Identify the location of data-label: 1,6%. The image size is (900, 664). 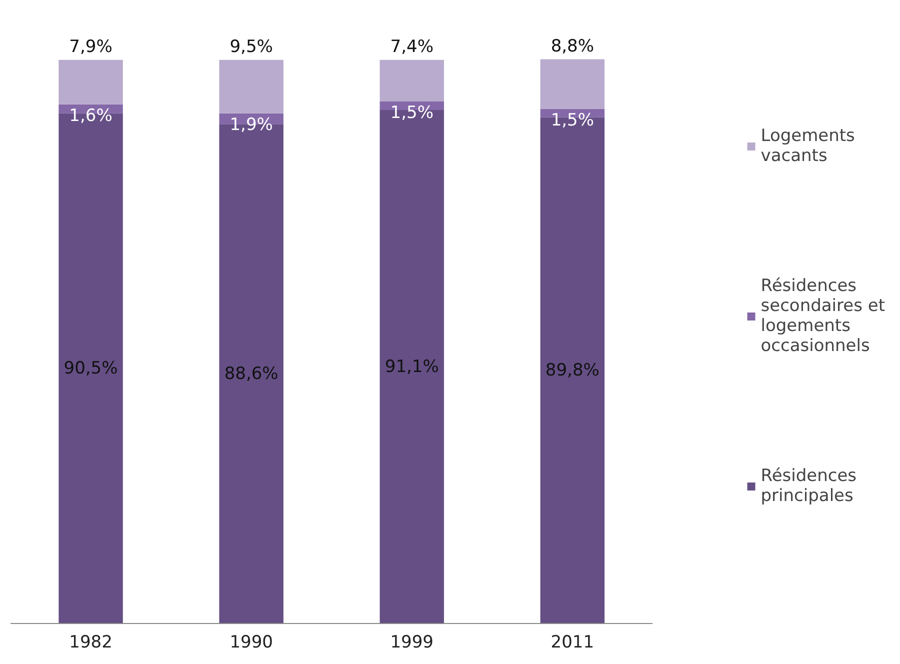
(90, 116).